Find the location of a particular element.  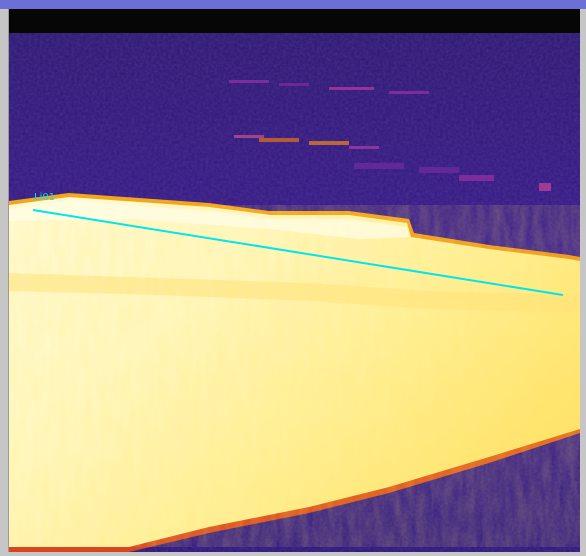

window-top-border is located at coordinates (293, 4).